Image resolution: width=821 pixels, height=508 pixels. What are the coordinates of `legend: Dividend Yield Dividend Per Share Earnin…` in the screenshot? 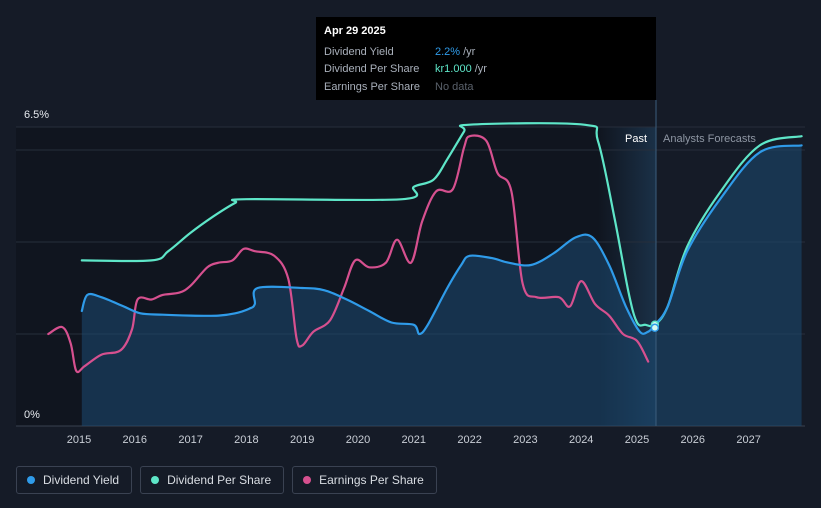 It's located at (226, 480).